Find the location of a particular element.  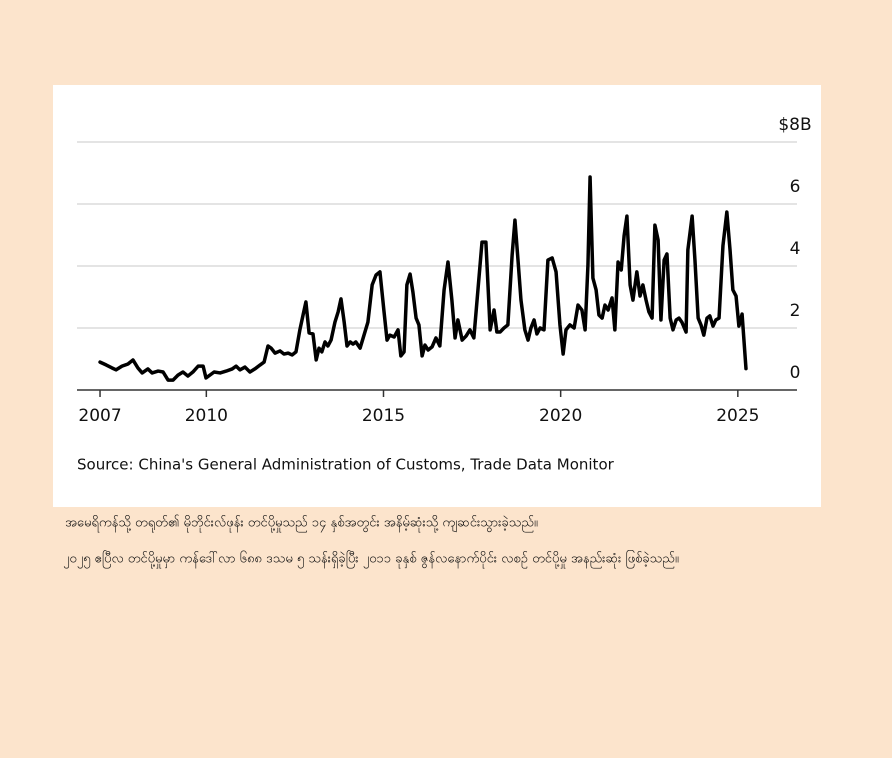

x-tick-label: 2025 is located at coordinates (737, 416).